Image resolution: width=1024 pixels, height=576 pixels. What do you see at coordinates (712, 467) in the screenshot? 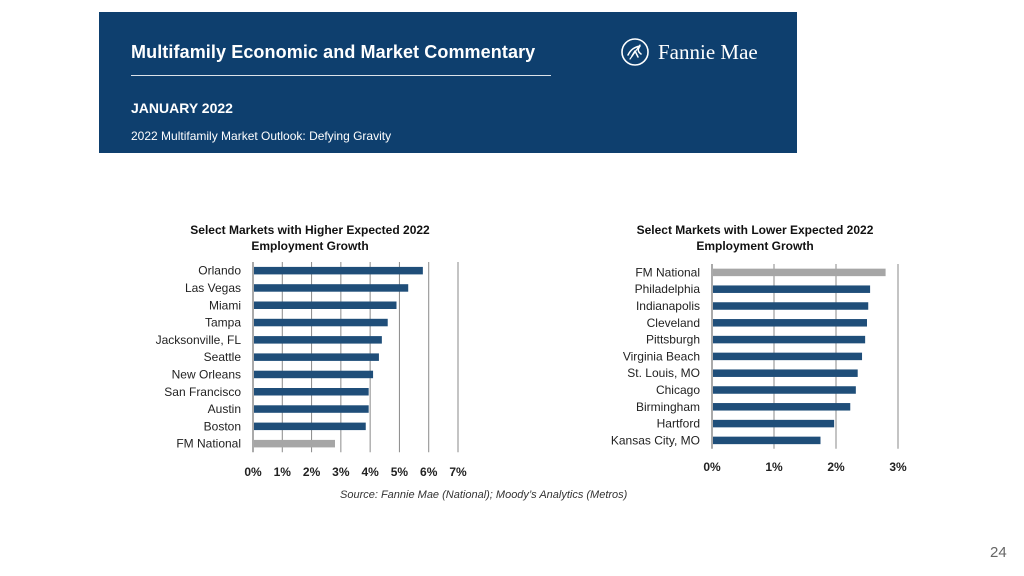
I see `right-tick-label: 0%` at bounding box center [712, 467].